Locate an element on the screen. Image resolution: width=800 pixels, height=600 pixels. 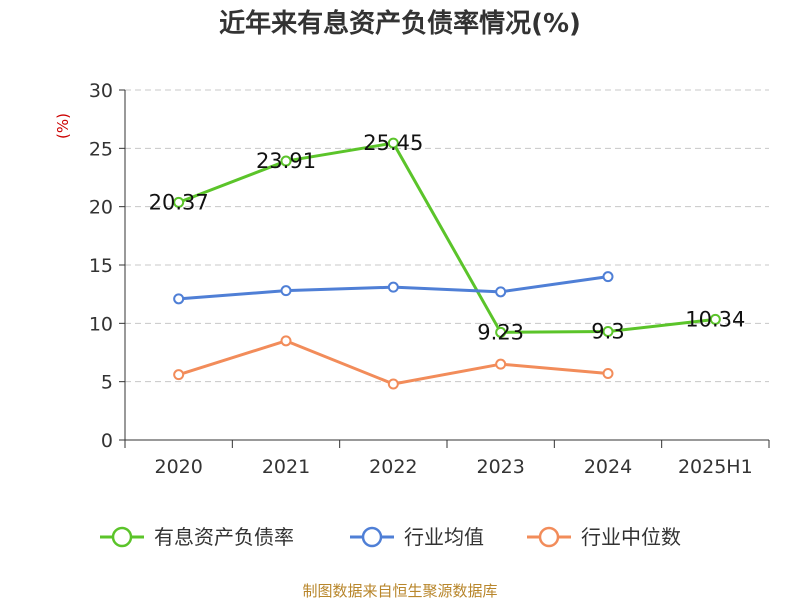
x-tick-label: 2022 is located at coordinates (393, 467).